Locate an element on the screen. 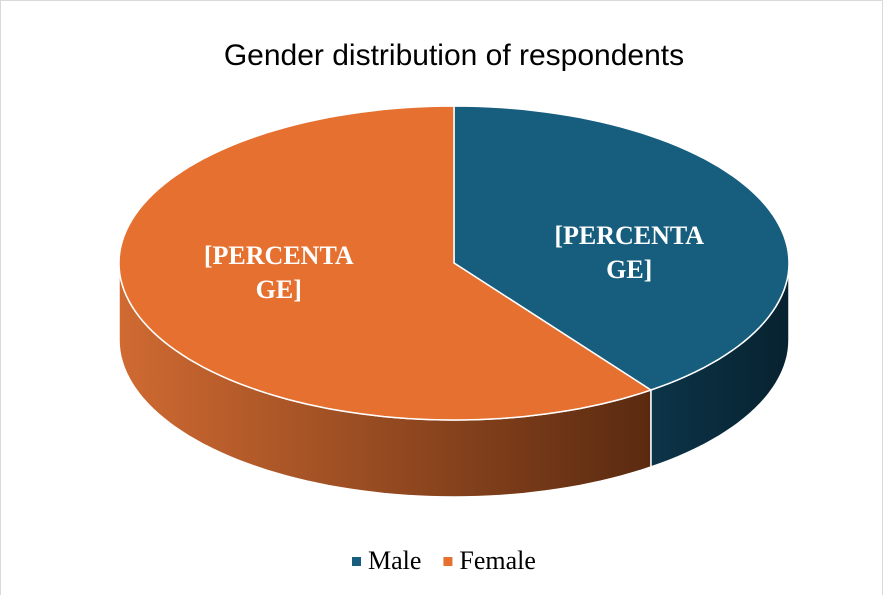 This screenshot has width=883, height=595. legend-label: Female is located at coordinates (497, 560).